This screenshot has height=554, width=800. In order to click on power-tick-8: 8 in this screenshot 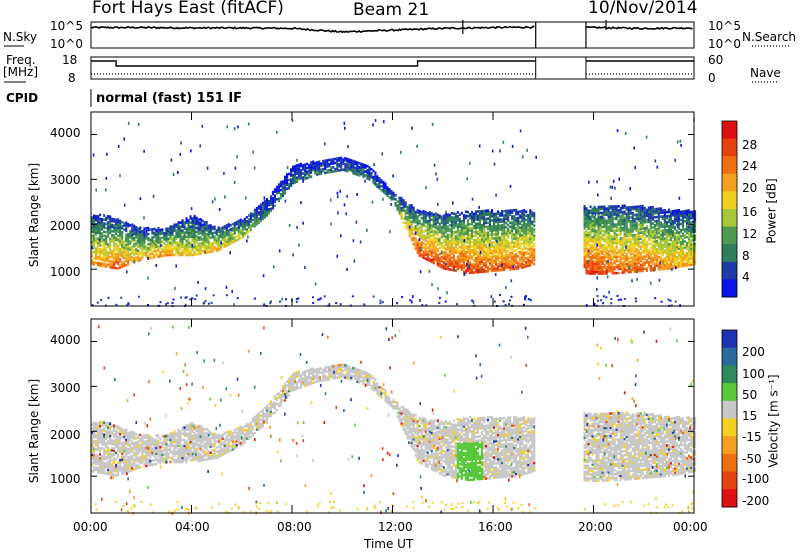, I will do `click(746, 256)`.